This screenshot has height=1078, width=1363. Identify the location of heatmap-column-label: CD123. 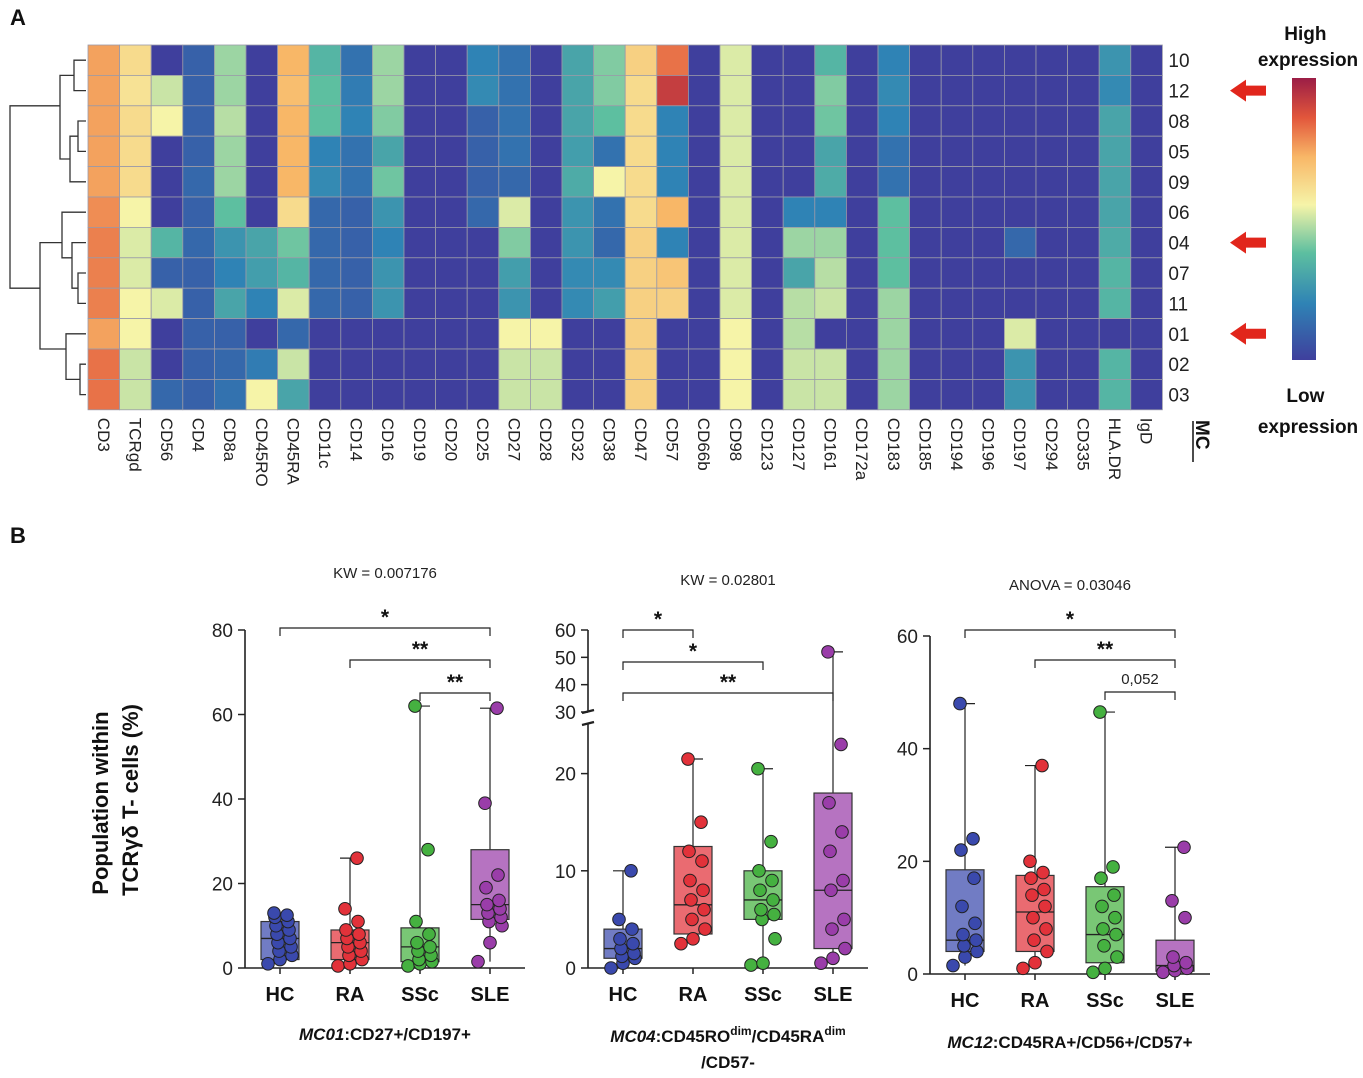
(766, 444).